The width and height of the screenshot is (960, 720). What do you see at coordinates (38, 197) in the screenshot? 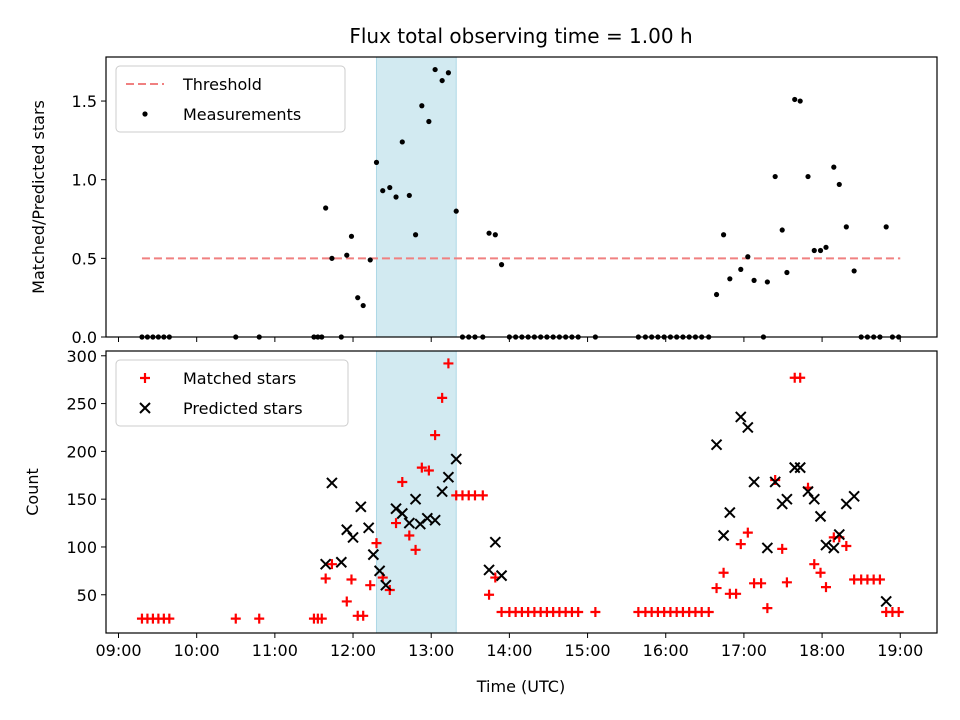
I see `top-y-axis-title: Matched/Predicted stars` at bounding box center [38, 197].